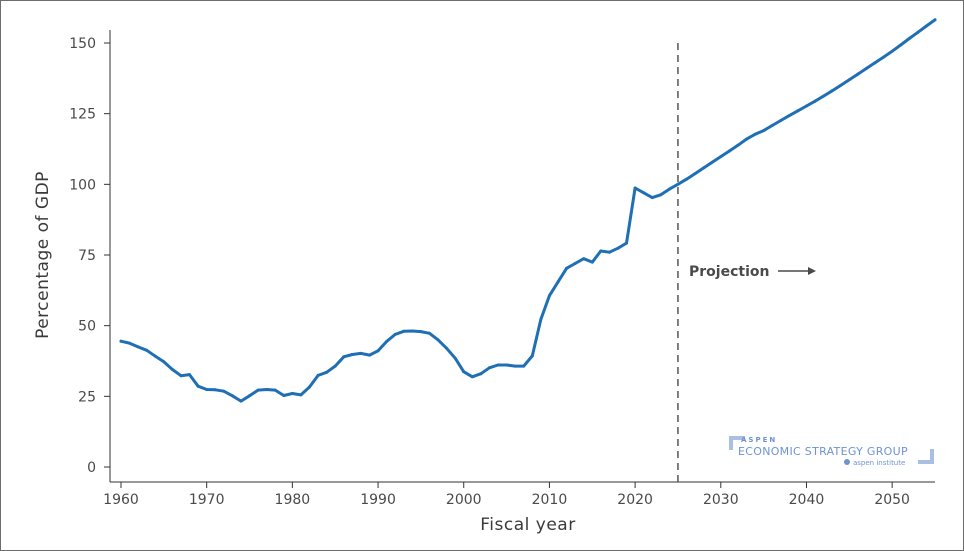 The height and width of the screenshot is (551, 964). Describe the element at coordinates (879, 463) in the screenshot. I see `logo-institute-text: aspen institute` at that location.